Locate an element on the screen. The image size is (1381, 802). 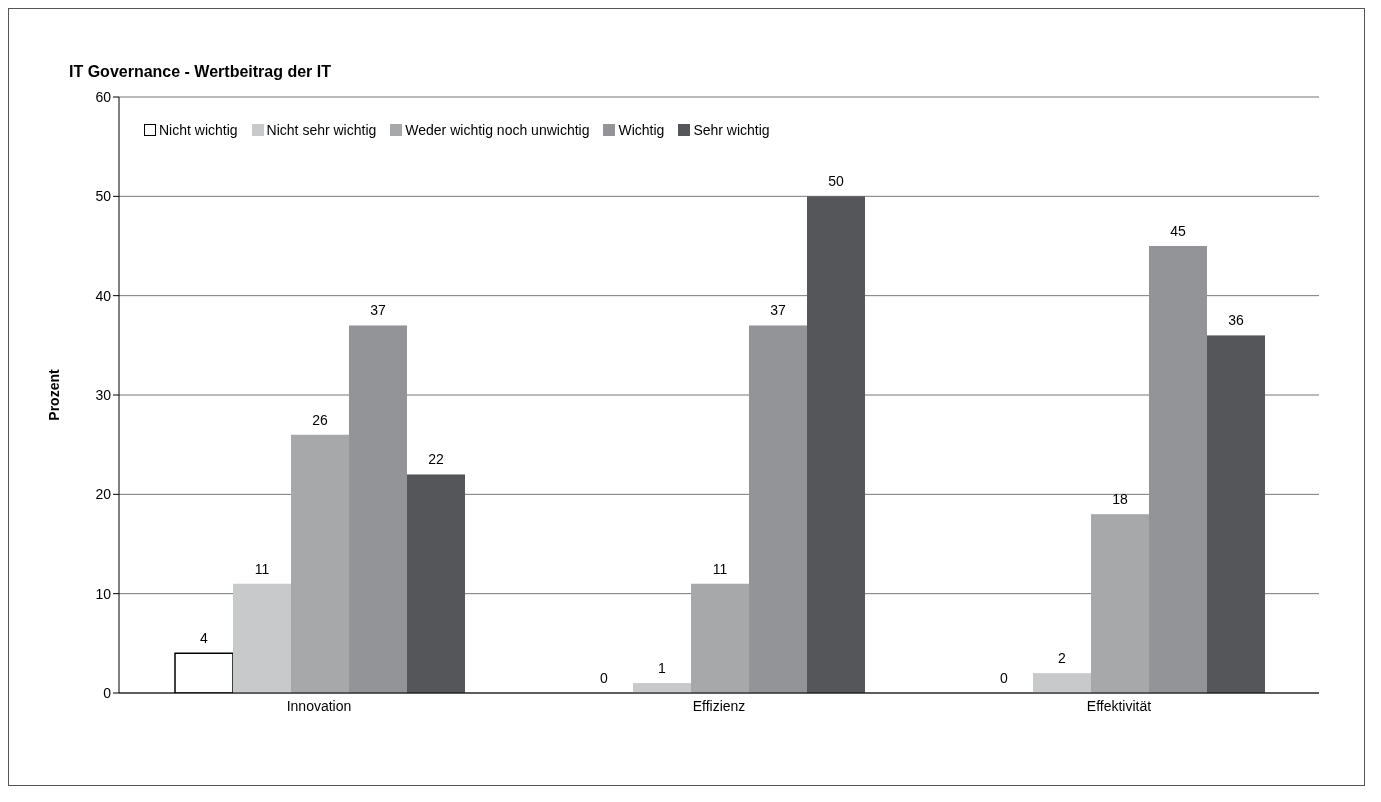
legend-label: Weder wichtig noch unwichtig is located at coordinates (497, 130).